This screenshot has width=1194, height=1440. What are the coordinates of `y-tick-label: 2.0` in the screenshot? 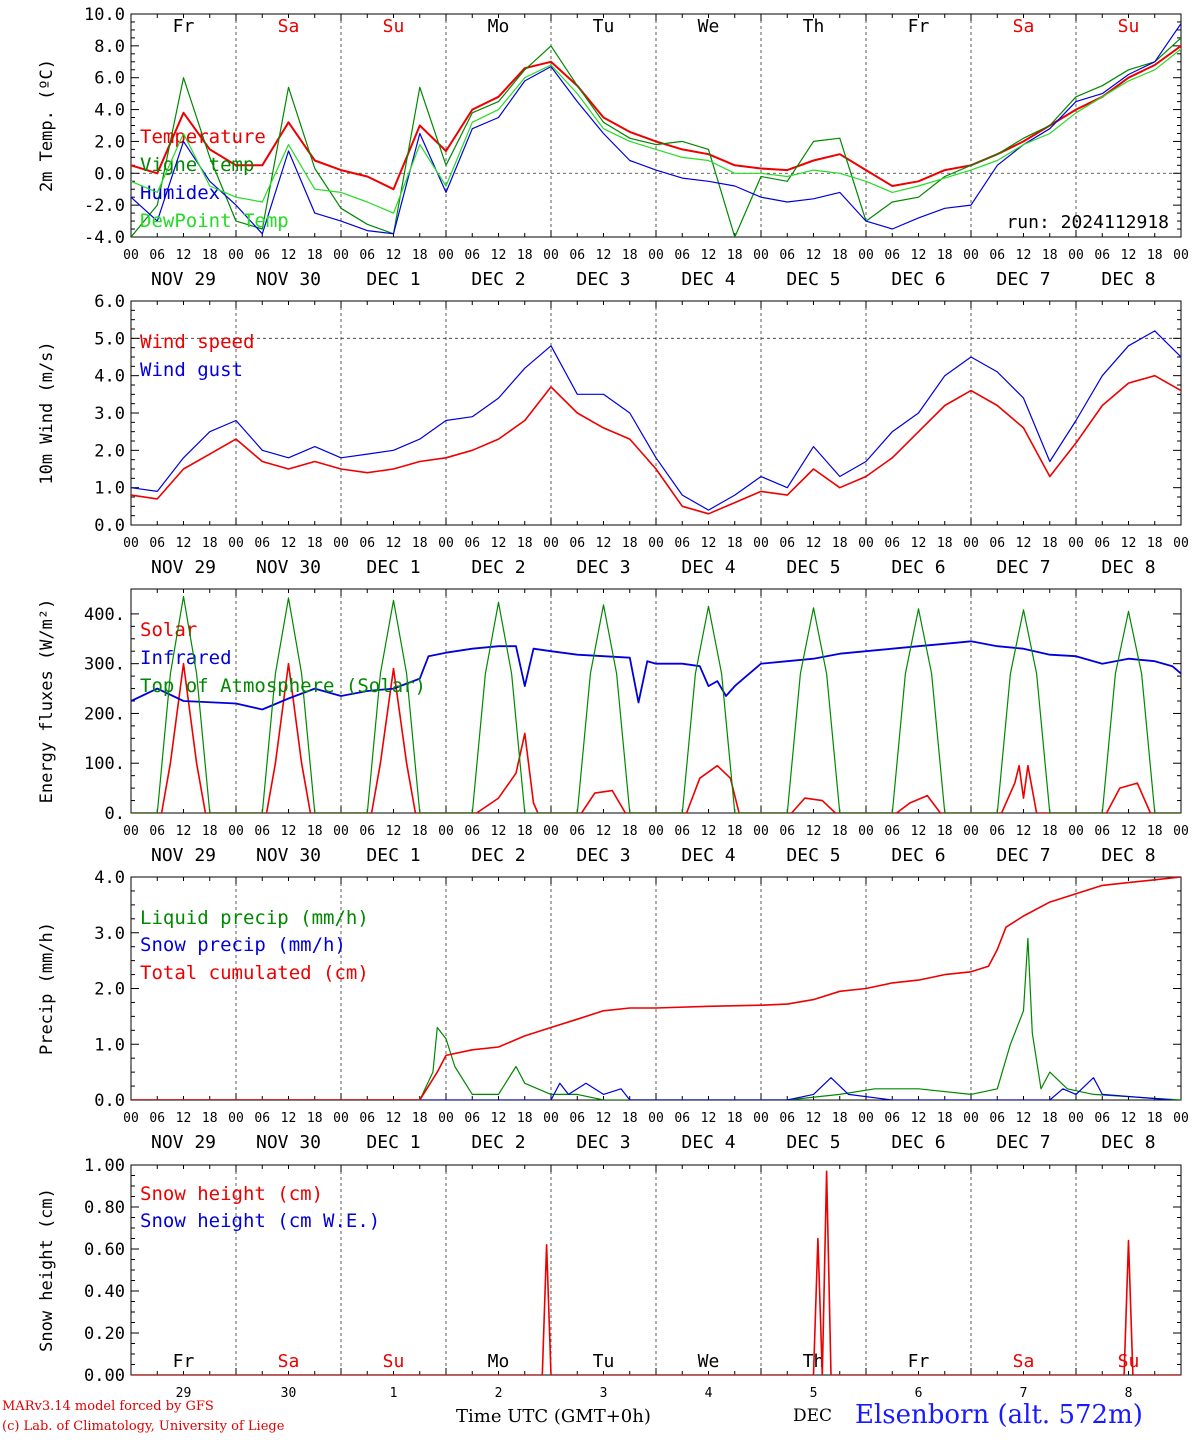 It's located at (109, 990).